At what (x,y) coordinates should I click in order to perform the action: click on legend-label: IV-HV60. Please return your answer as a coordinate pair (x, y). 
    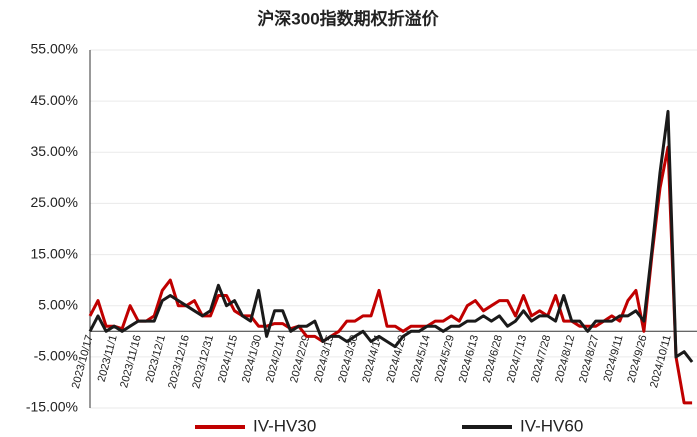
    Looking at the image, I should click on (551, 425).